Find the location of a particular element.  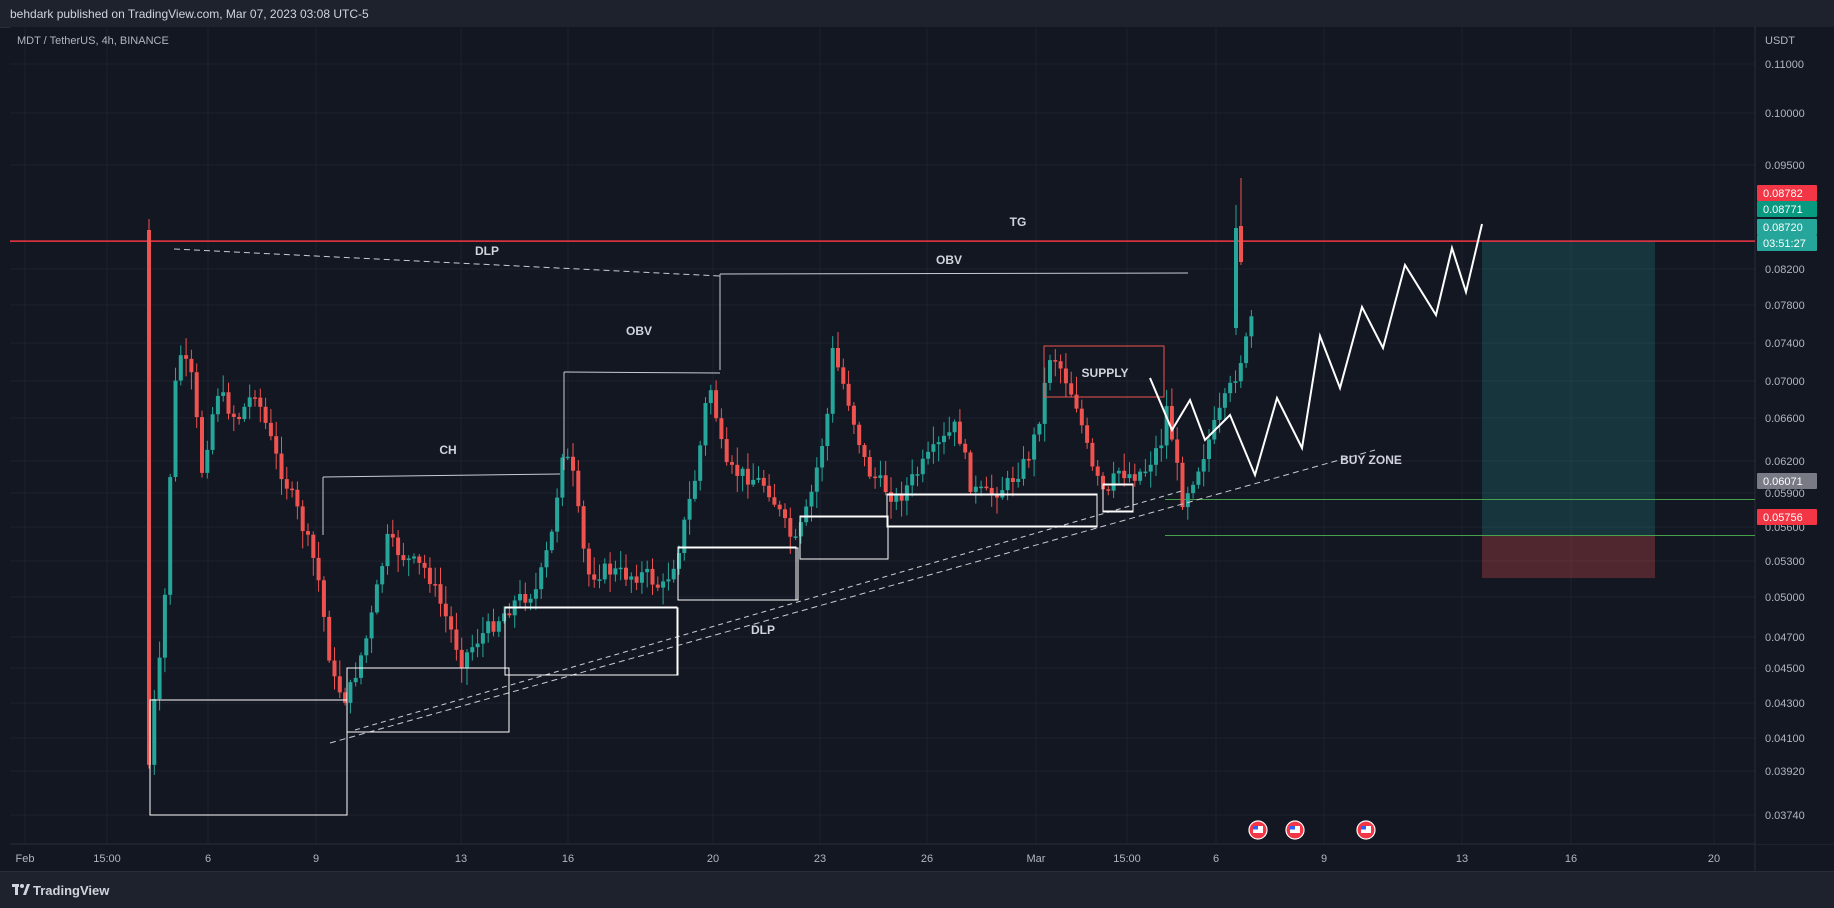

time-axis: Feb 15:00 6 9 13 16 20 23 26 Mar 15:00 6 9 13 16 20 is located at coordinates (868, 842).